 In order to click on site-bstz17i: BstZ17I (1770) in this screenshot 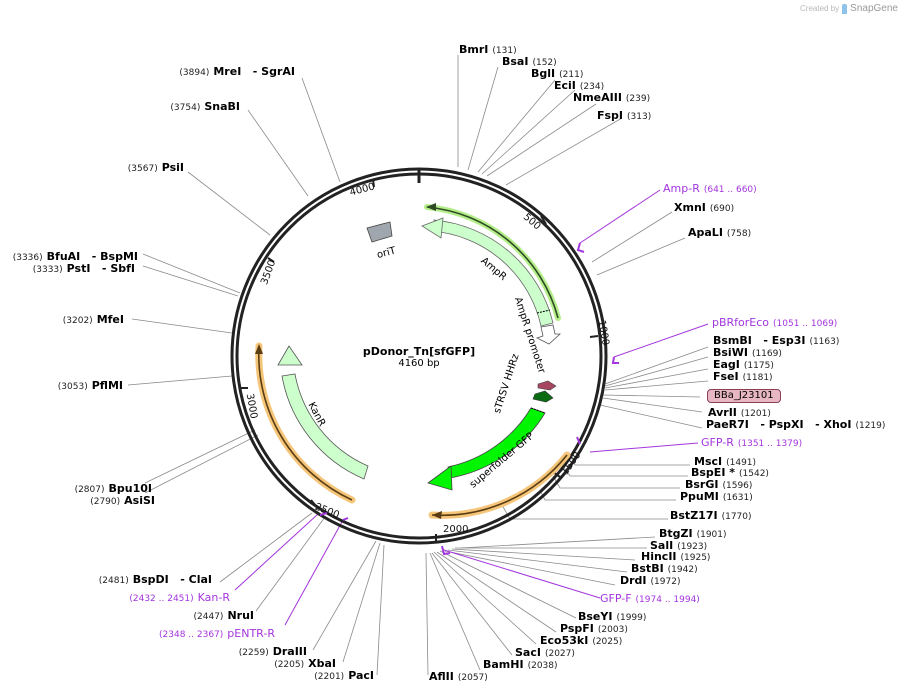, I will do `click(711, 516)`.